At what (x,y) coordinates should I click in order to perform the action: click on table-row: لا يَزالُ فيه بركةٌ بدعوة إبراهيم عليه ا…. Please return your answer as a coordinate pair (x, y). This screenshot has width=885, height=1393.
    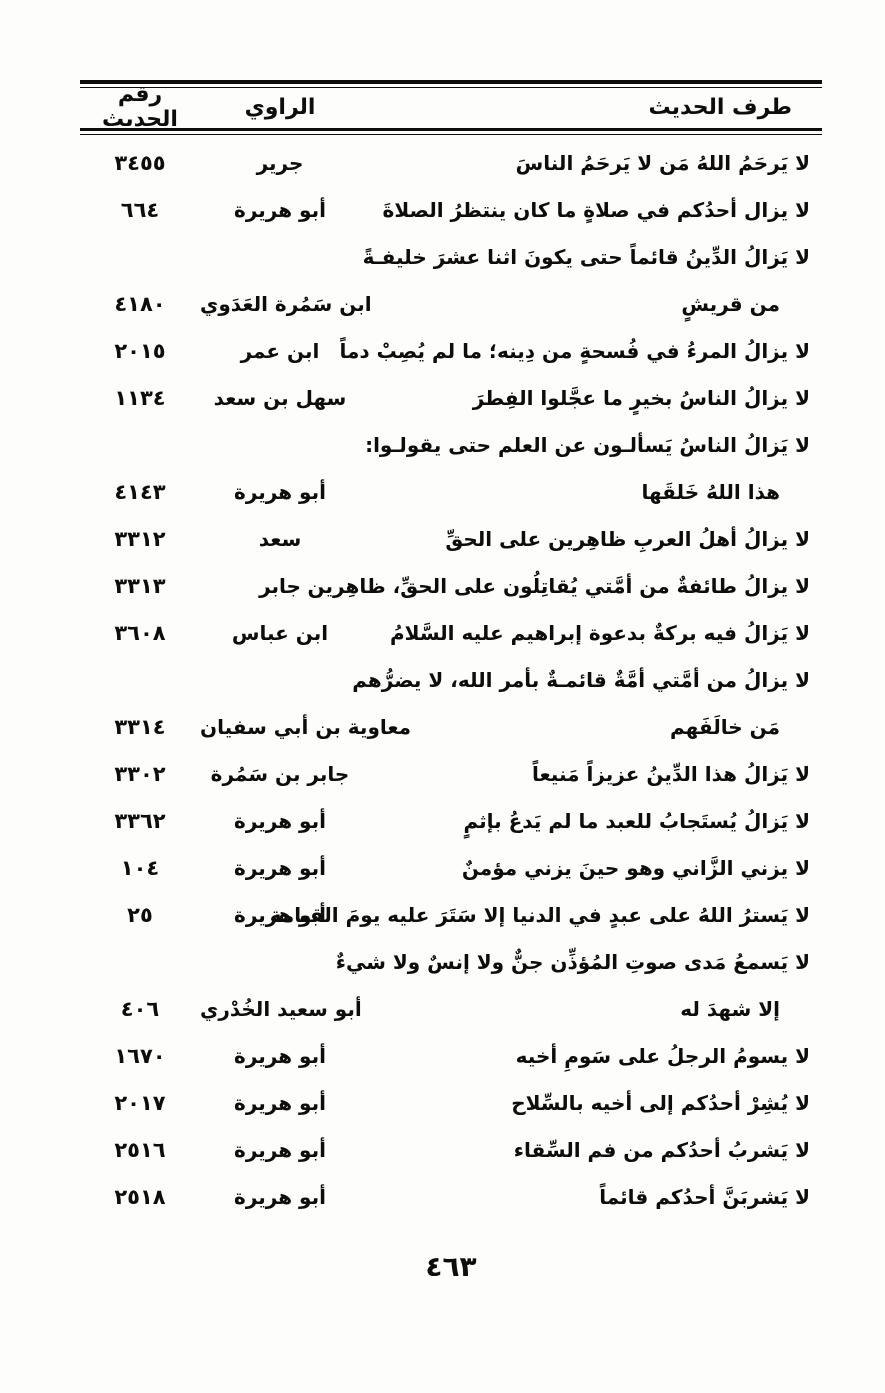
    Looking at the image, I should click on (451, 633).